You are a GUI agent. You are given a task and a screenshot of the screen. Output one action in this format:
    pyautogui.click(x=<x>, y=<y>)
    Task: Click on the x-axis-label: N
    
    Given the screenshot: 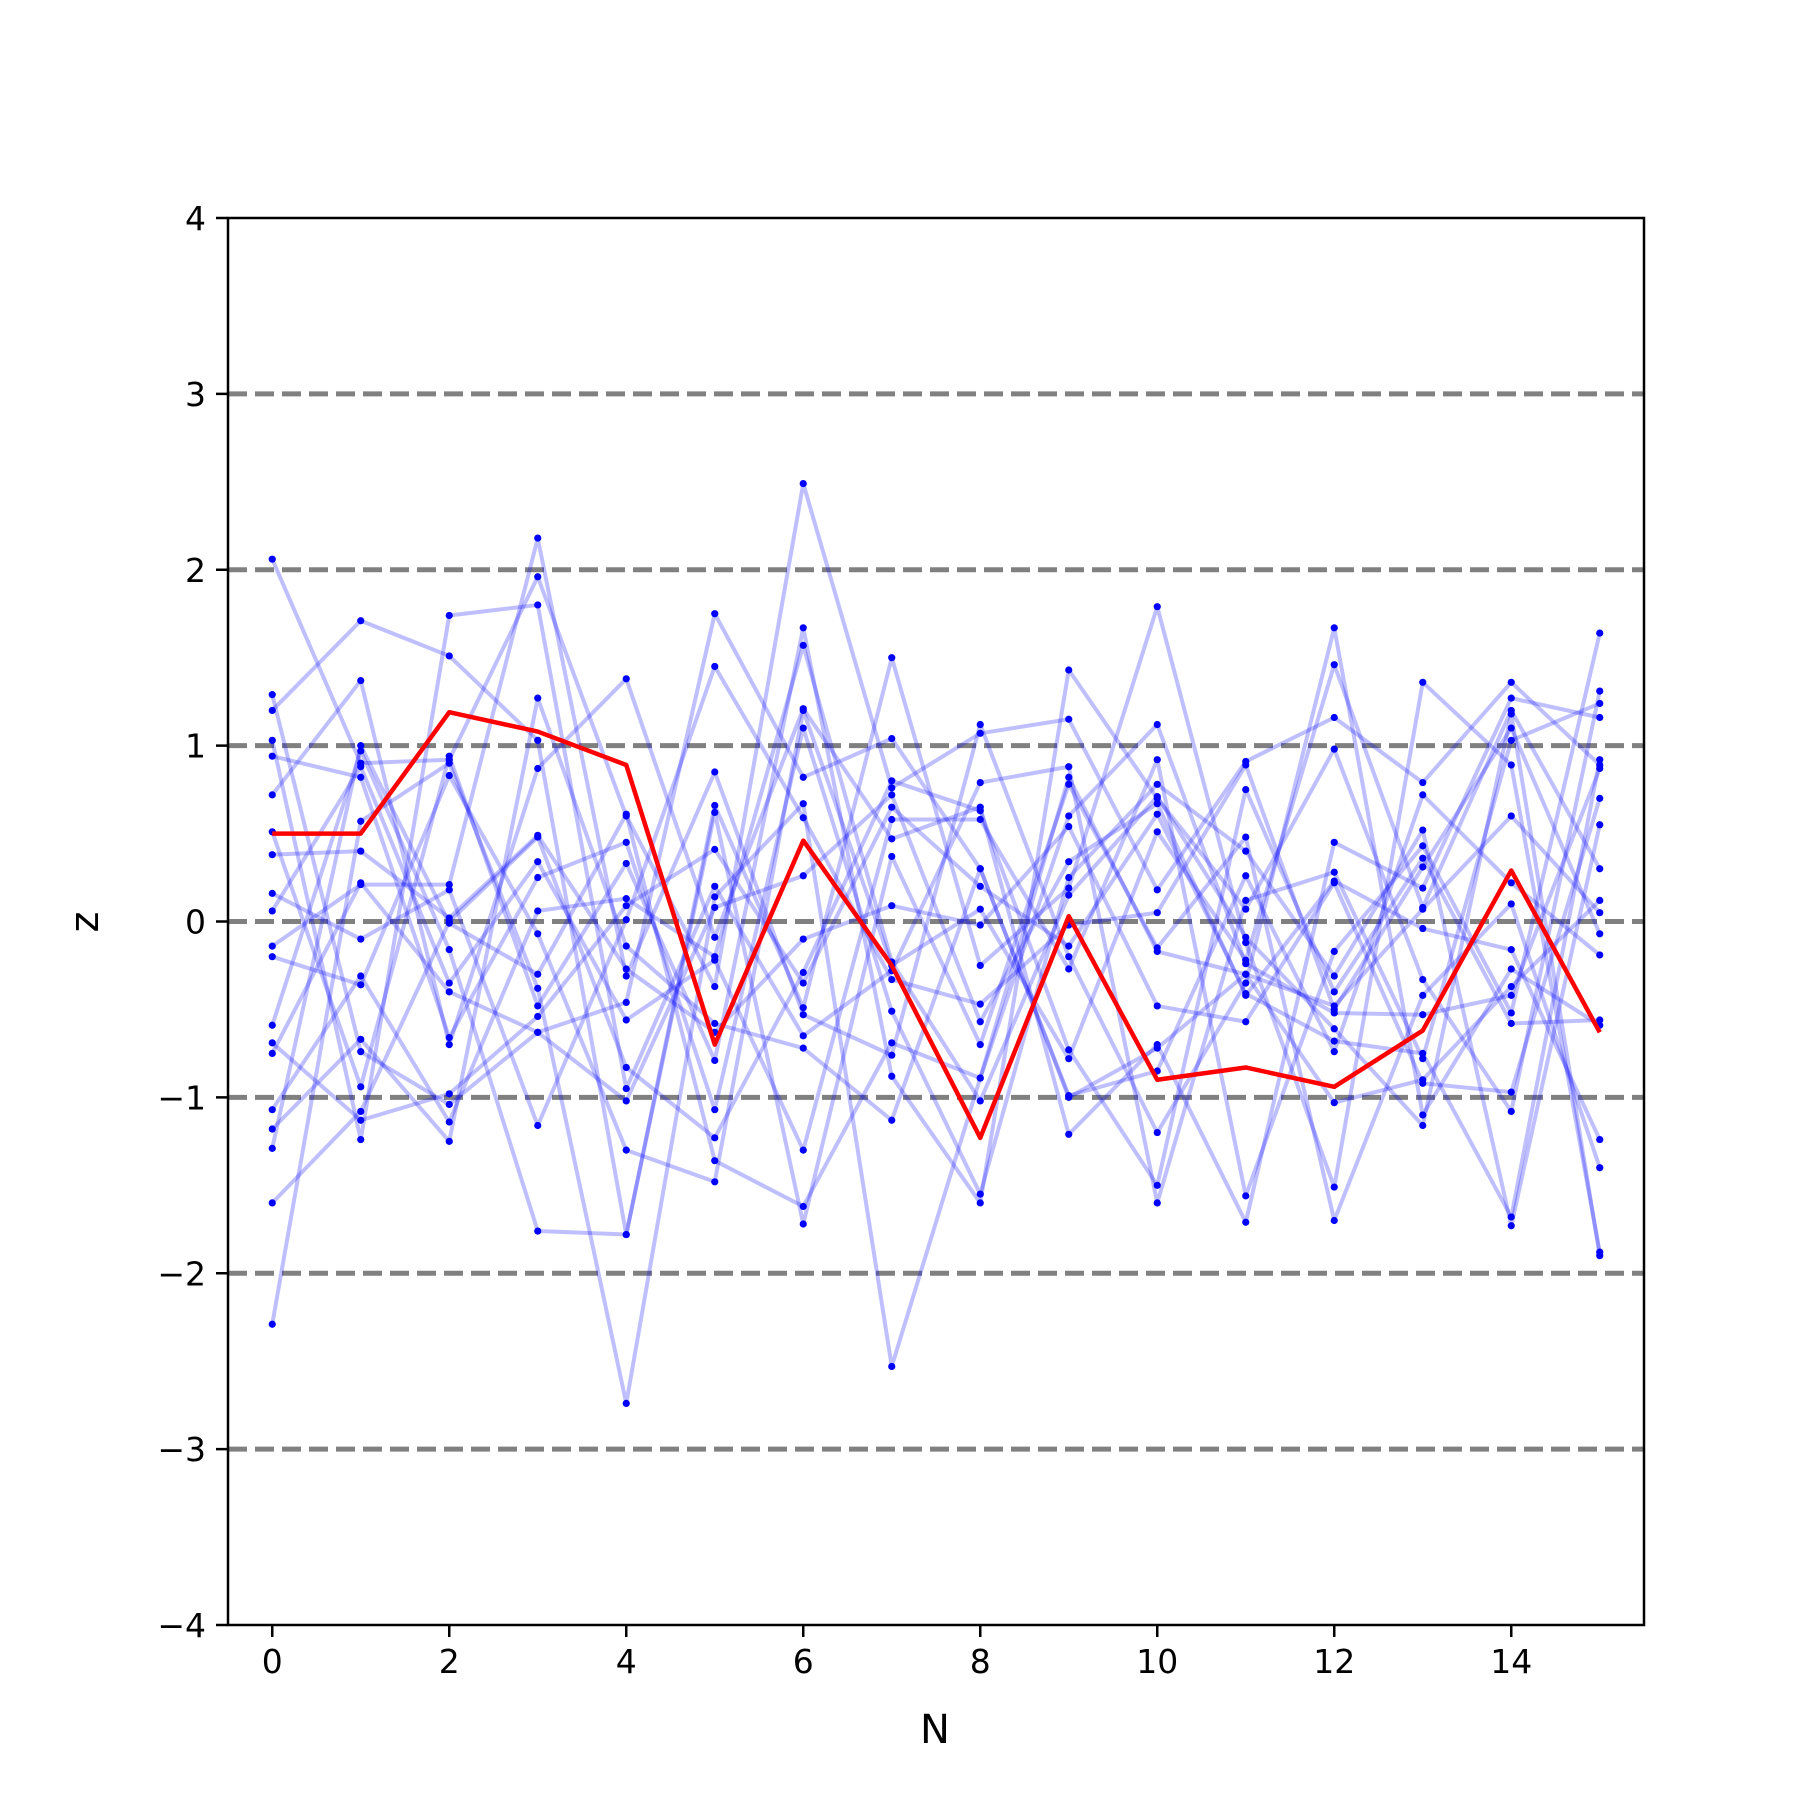 What is the action you would take?
    pyautogui.click(x=935, y=1730)
    